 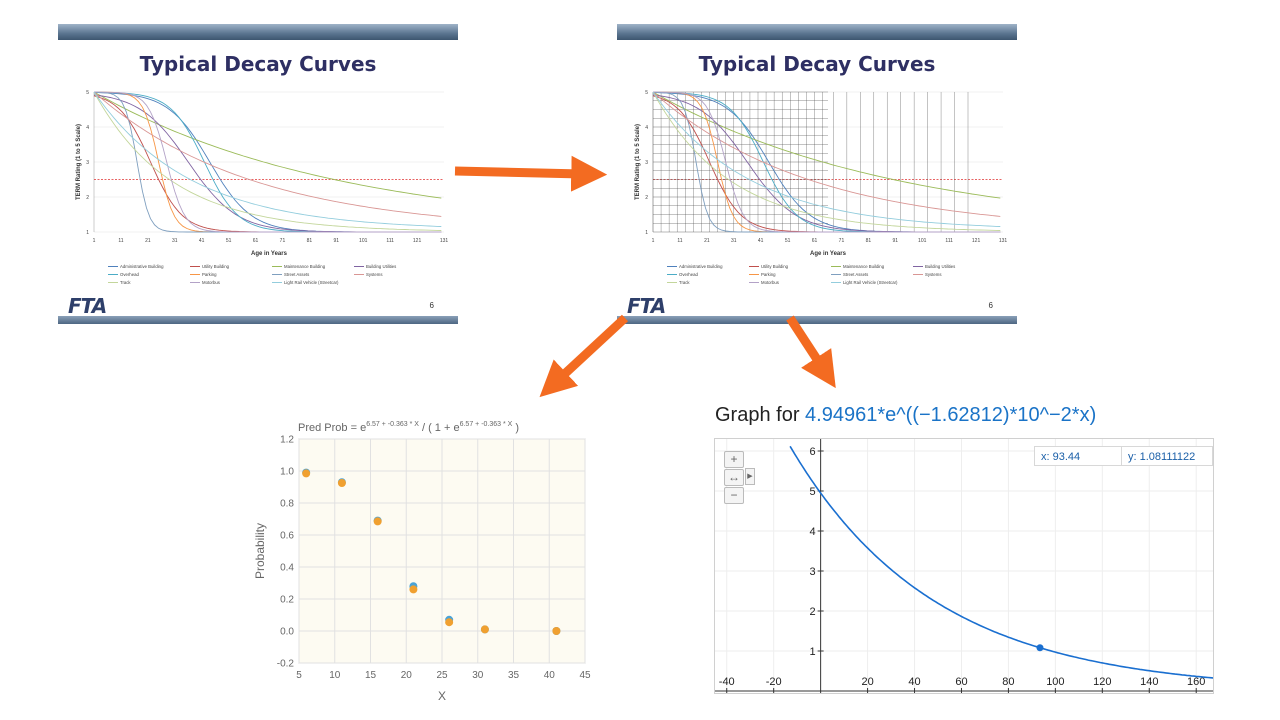 What do you see at coordinates (287, 472) in the screenshot?
I see `y-tick-label: 1.0` at bounding box center [287, 472].